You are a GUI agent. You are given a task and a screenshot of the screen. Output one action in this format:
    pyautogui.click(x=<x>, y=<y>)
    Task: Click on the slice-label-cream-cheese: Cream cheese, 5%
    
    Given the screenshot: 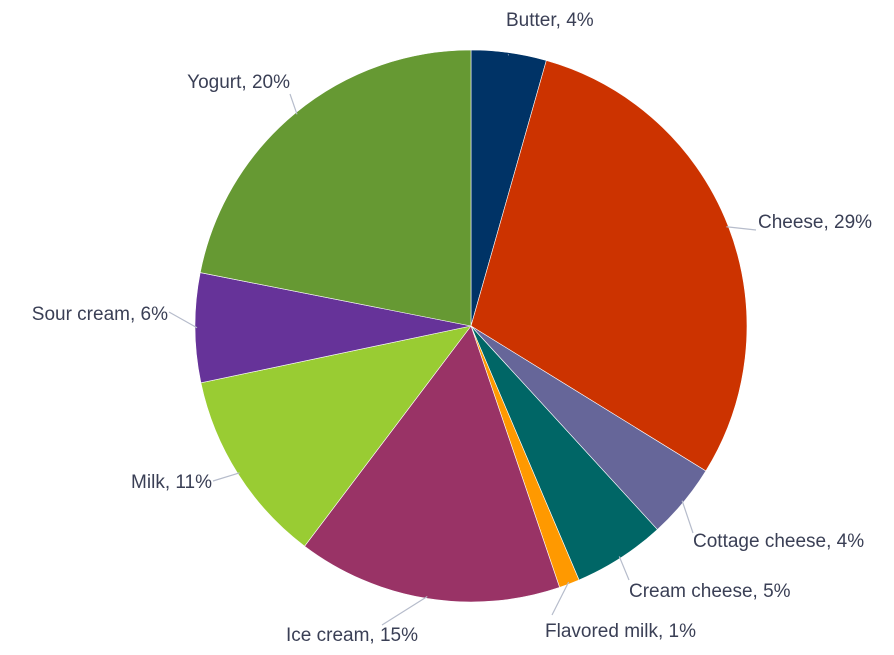 What is the action you would take?
    pyautogui.click(x=710, y=591)
    